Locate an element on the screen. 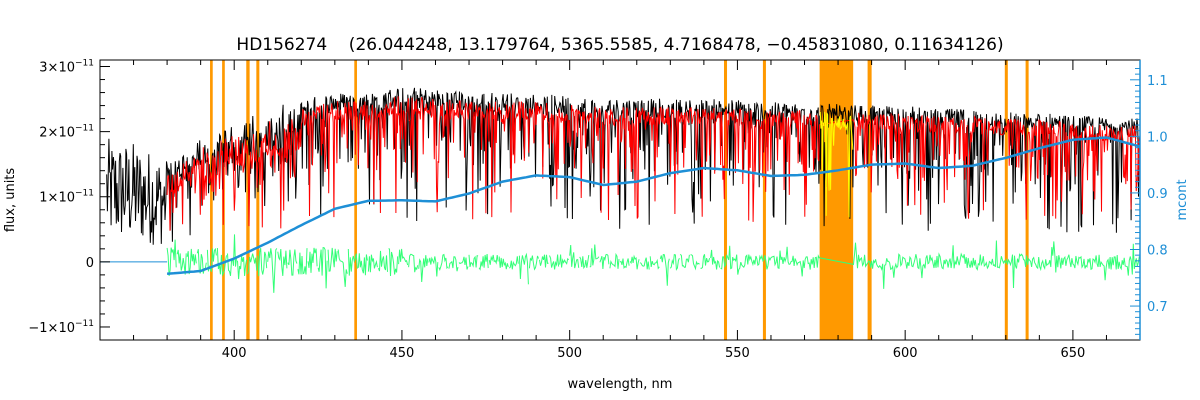 Image resolution: width=1200 pixels, height=400 pixels. right-axis-ticks: 0.7 0.8 0.9 1.0 1.1 is located at coordinates (1149, 200).